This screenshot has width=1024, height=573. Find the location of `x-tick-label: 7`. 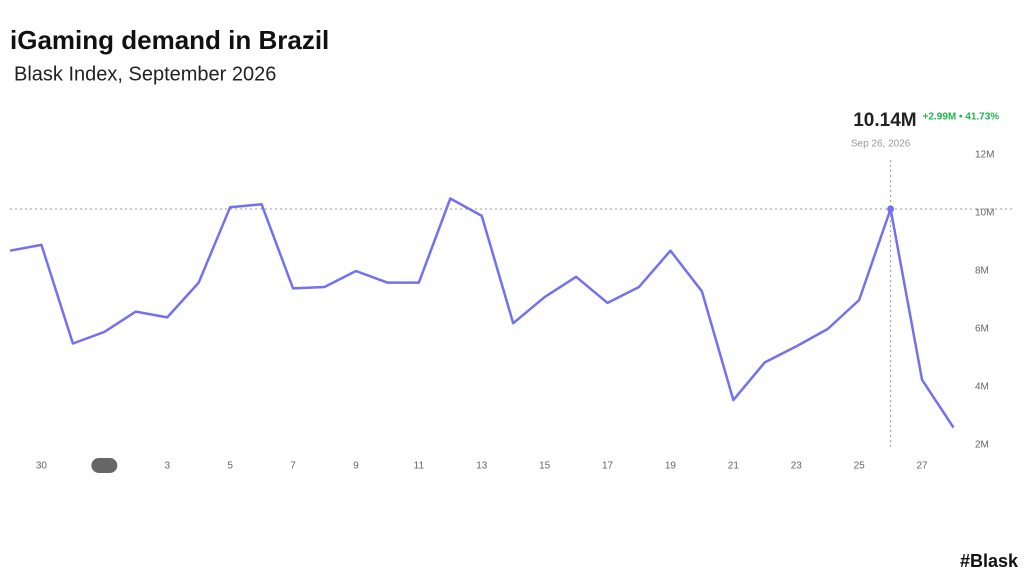

x-tick-label: 7 is located at coordinates (293, 466).